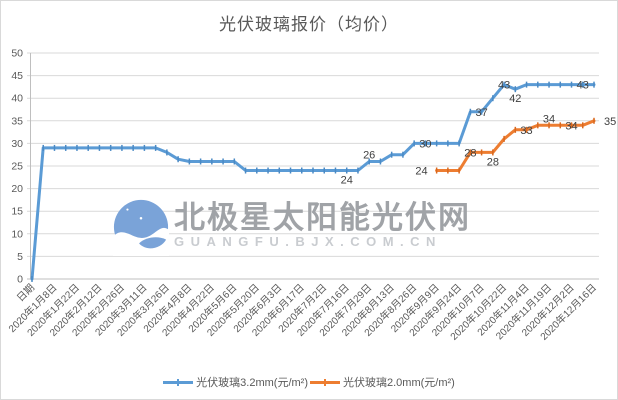 This screenshot has width=618, height=400. What do you see at coordinates (17, 189) in the screenshot?
I see `y-tick-label: 20` at bounding box center [17, 189].